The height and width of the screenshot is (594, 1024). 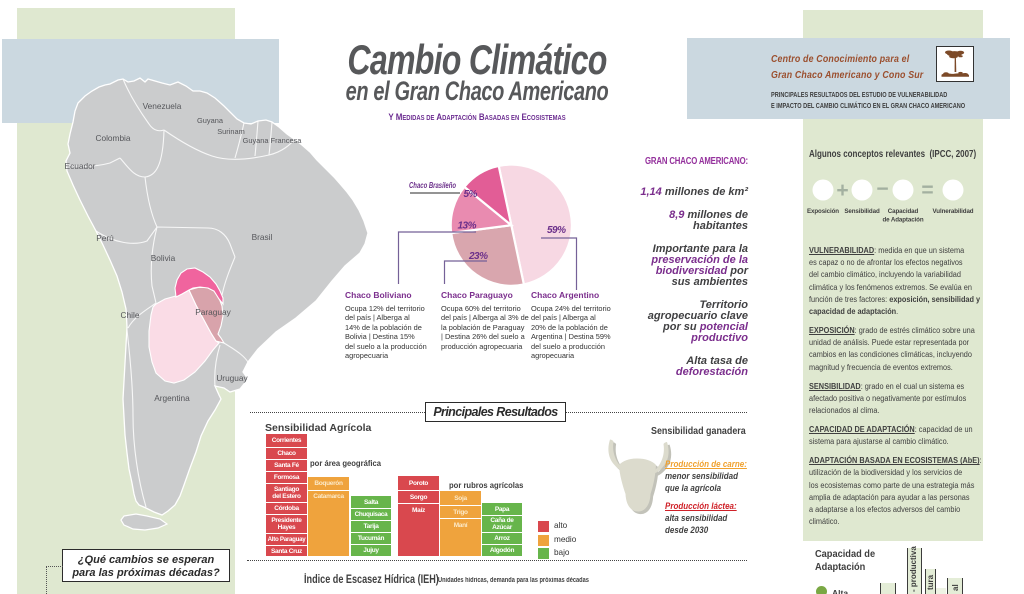 I want to click on svg-text: 5%, so click(x=471, y=194).